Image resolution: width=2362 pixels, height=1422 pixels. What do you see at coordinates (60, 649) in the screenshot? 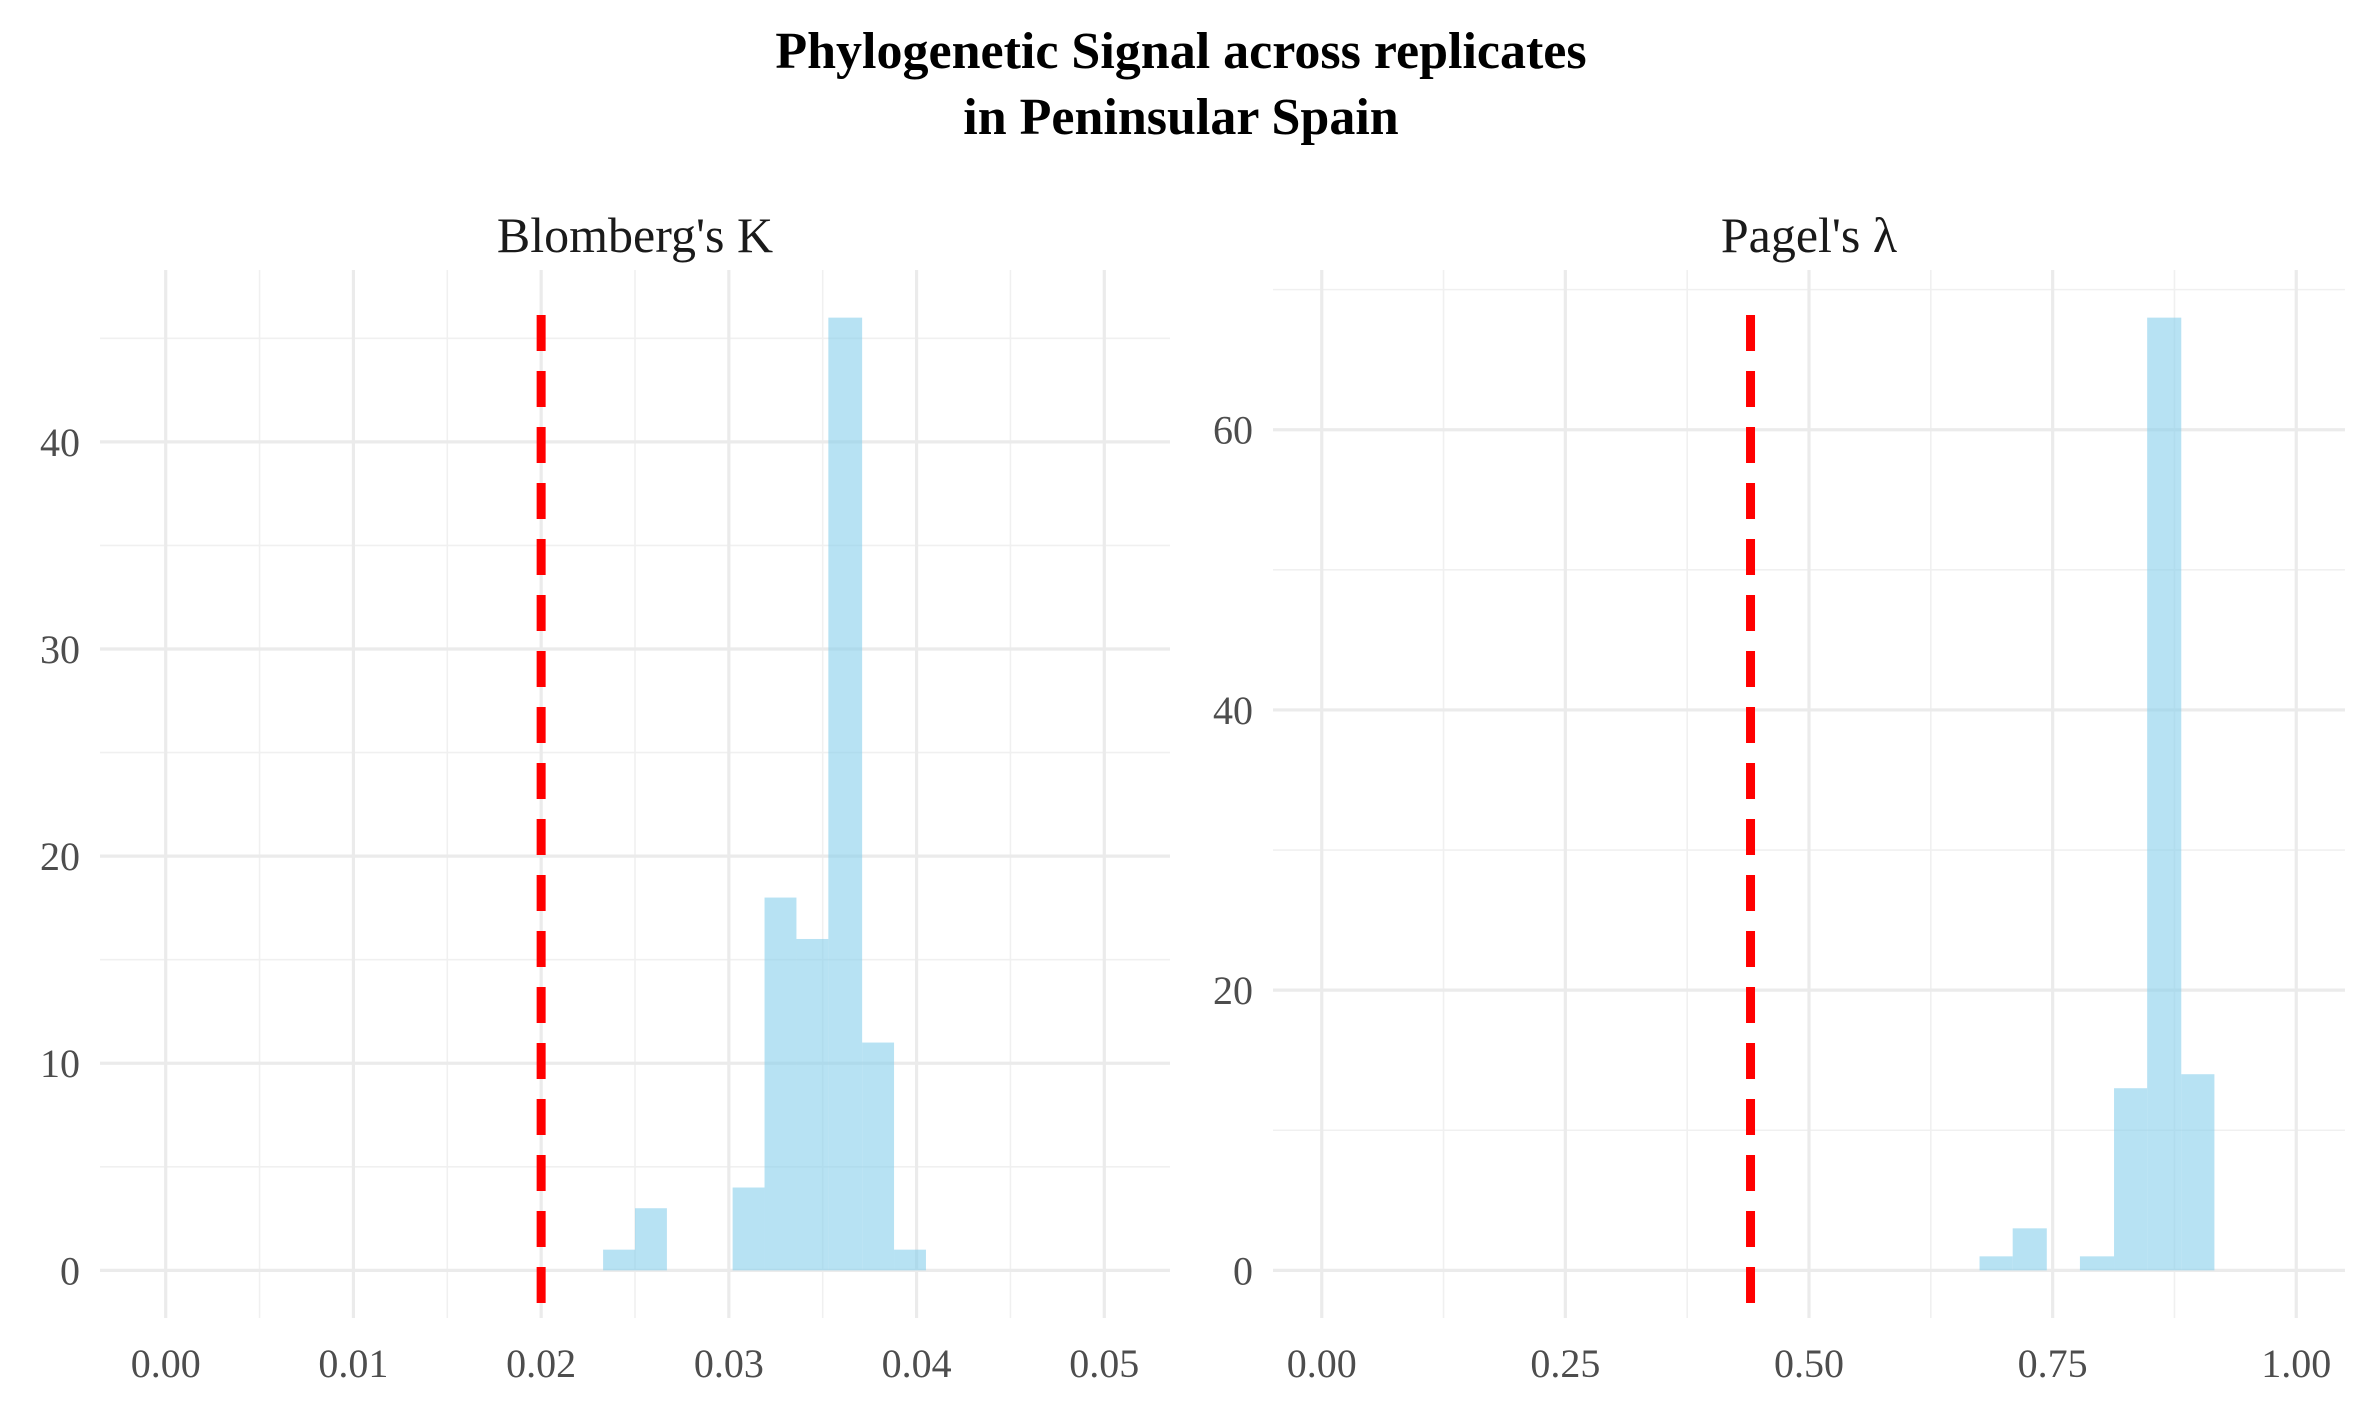
I see `y-tick-label: 30` at bounding box center [60, 649].